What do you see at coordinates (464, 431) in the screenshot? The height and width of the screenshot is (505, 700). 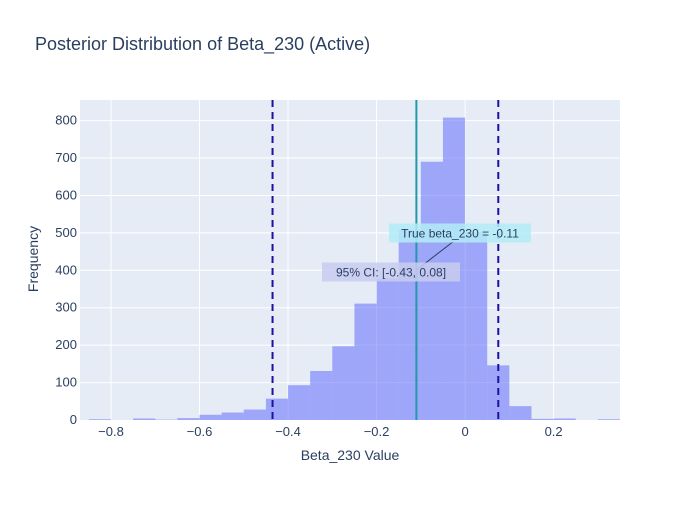 I see `x-tick-label: 0` at bounding box center [464, 431].